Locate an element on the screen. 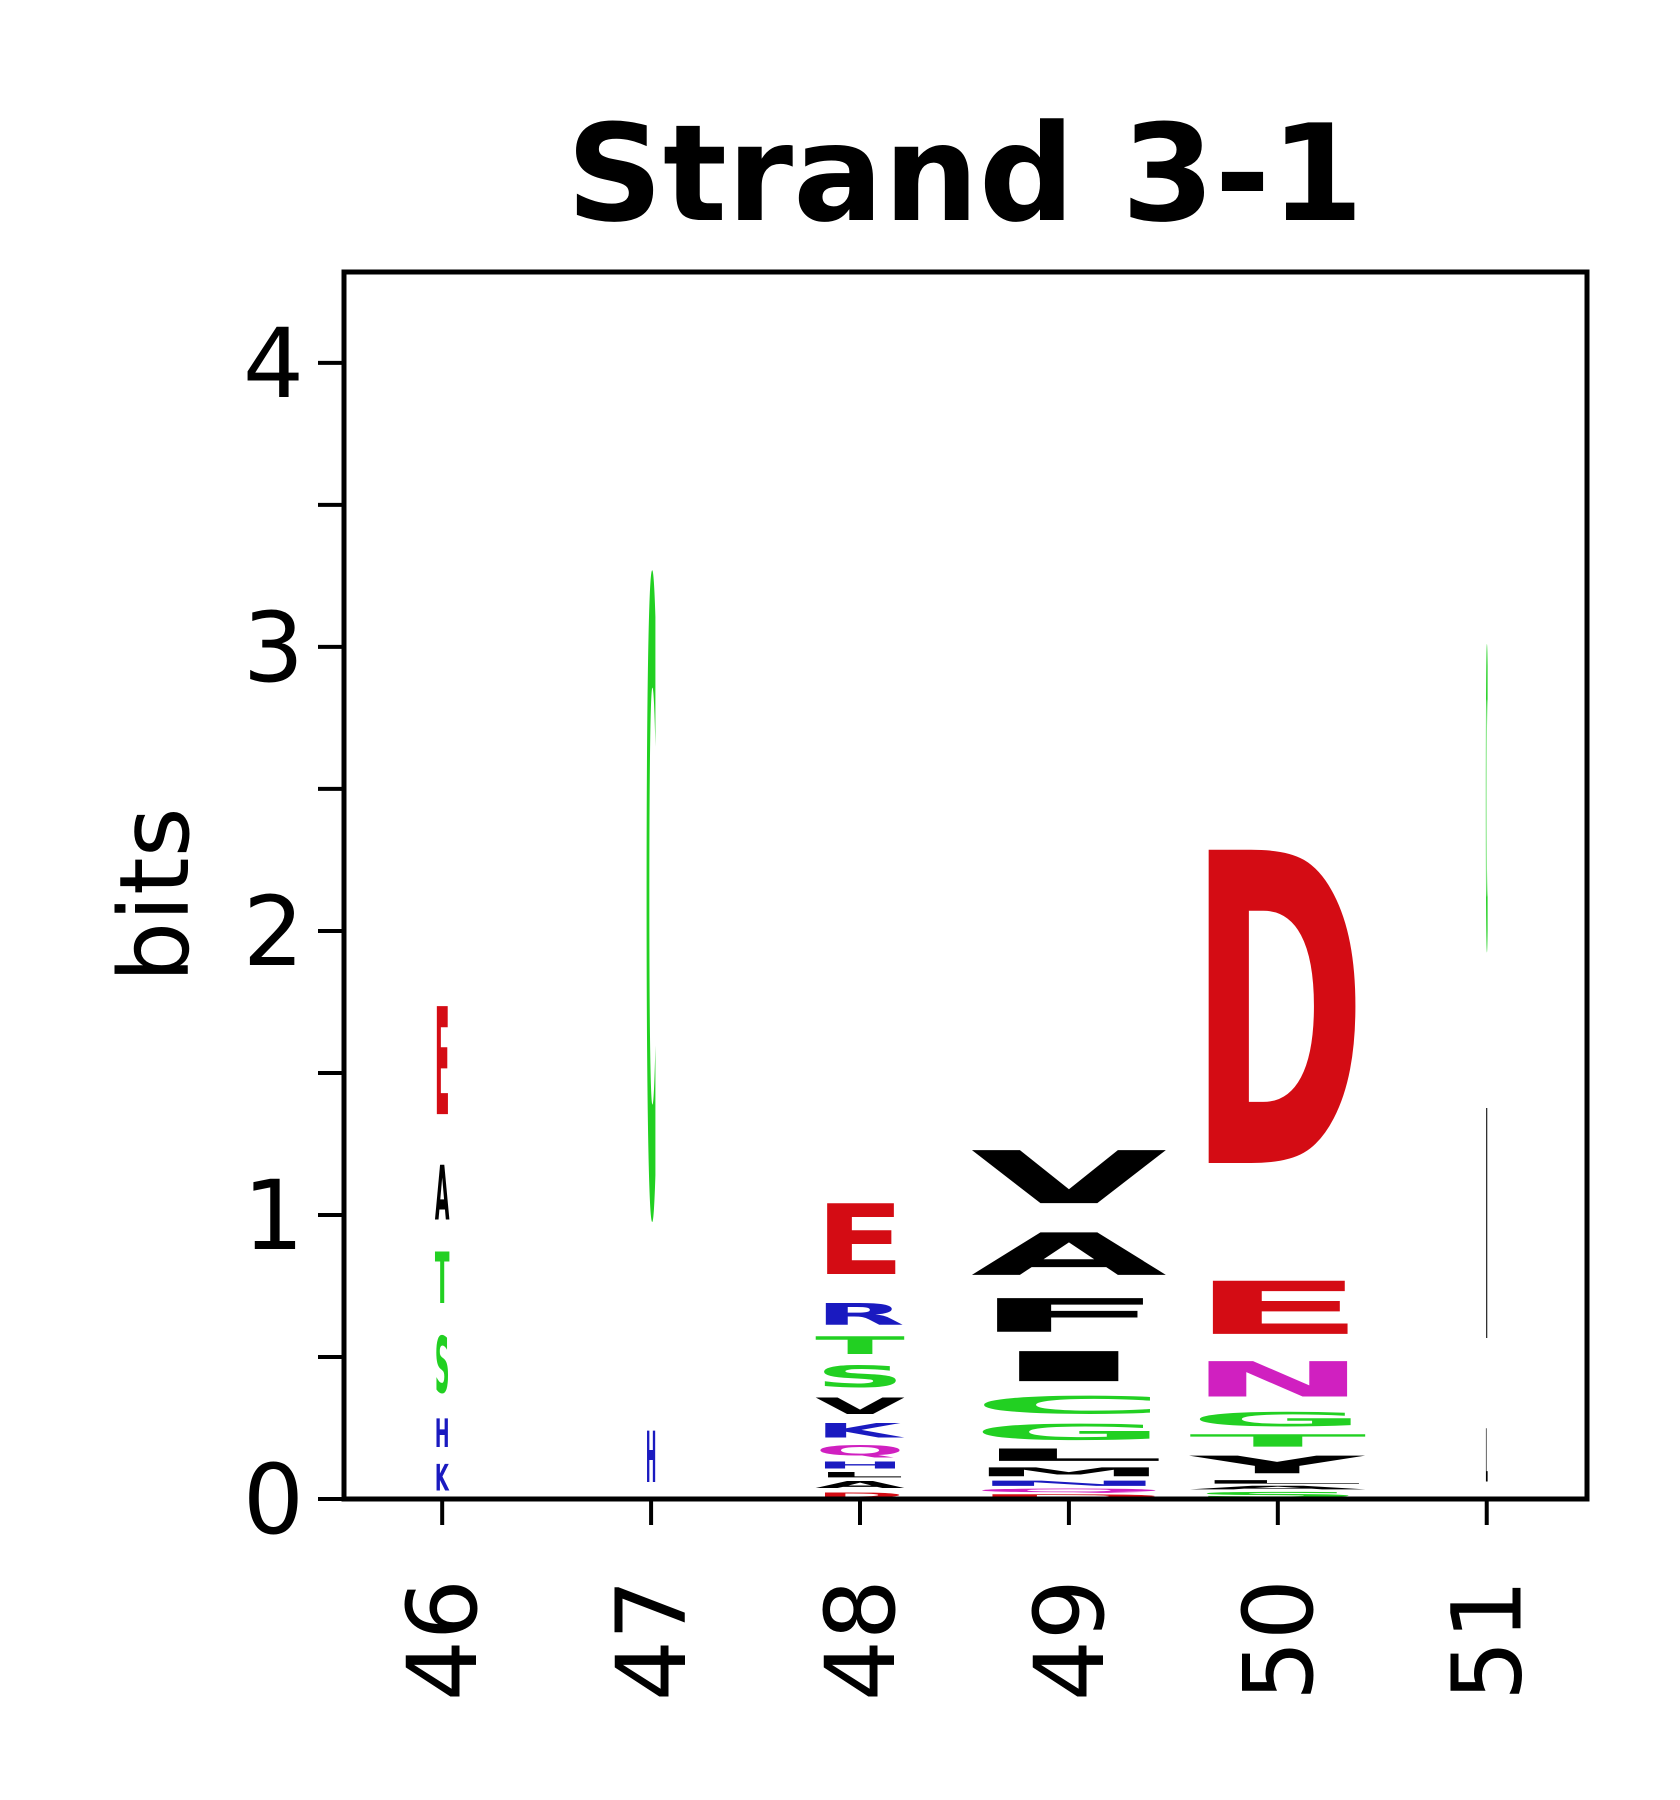 This screenshot has height=1800, width=1680. y-tick-label: 2 is located at coordinates (273, 932).